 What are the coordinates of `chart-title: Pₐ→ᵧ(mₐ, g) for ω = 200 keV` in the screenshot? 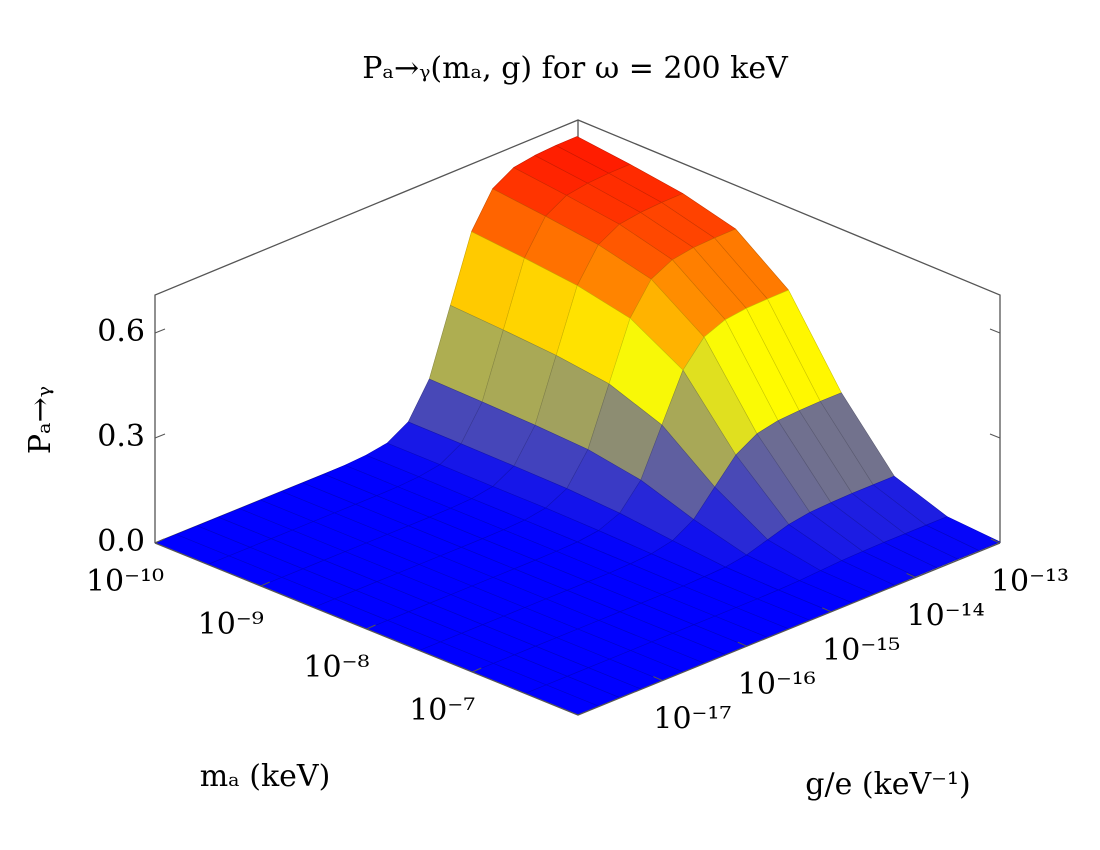 It's located at (575, 68).